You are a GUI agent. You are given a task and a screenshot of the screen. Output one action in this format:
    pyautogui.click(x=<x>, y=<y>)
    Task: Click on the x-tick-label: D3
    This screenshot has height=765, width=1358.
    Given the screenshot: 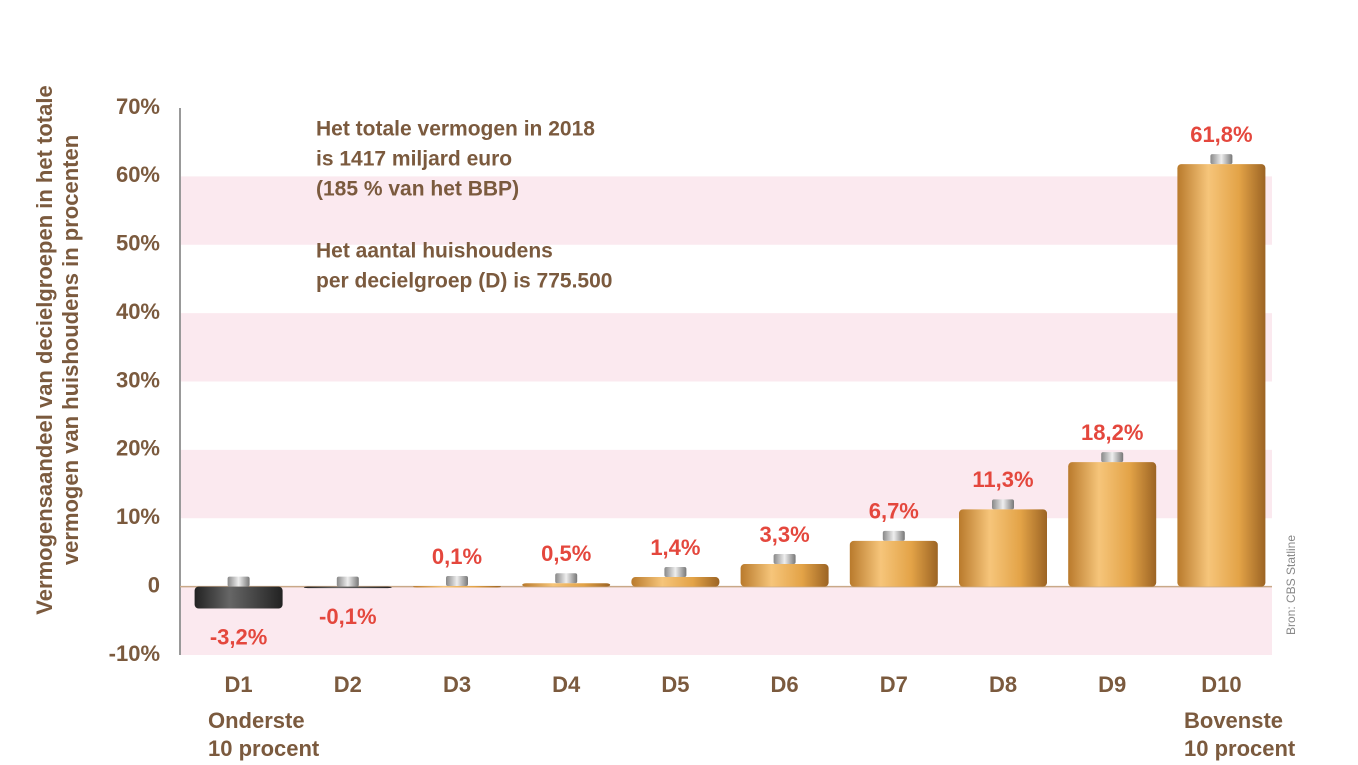 What is the action you would take?
    pyautogui.click(x=457, y=684)
    